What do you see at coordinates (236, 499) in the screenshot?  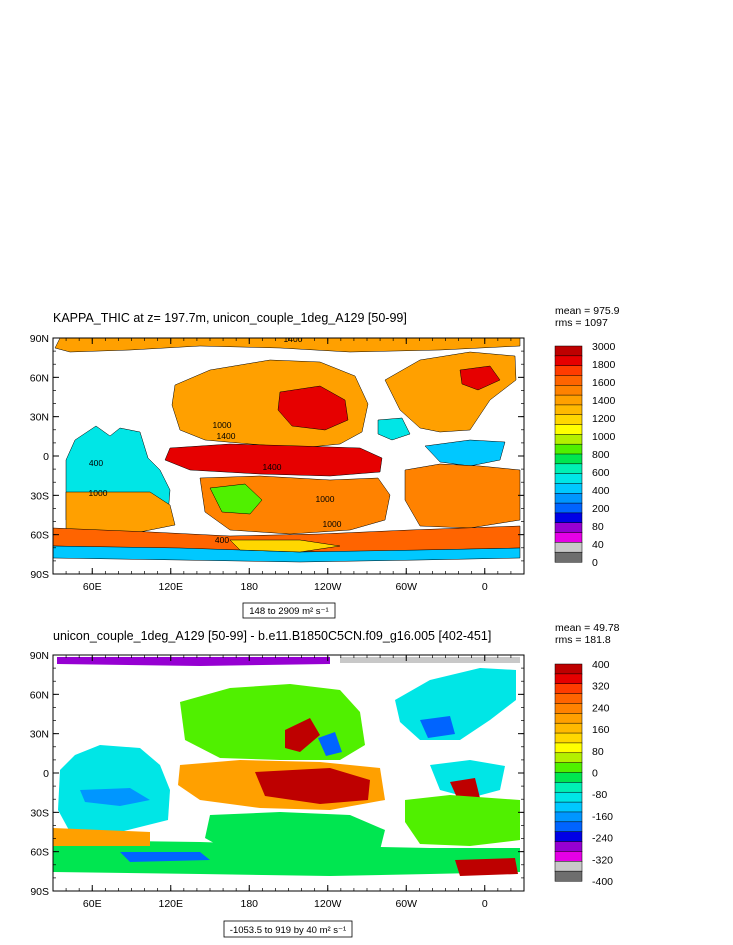 I see `south-pacific-green` at bounding box center [236, 499].